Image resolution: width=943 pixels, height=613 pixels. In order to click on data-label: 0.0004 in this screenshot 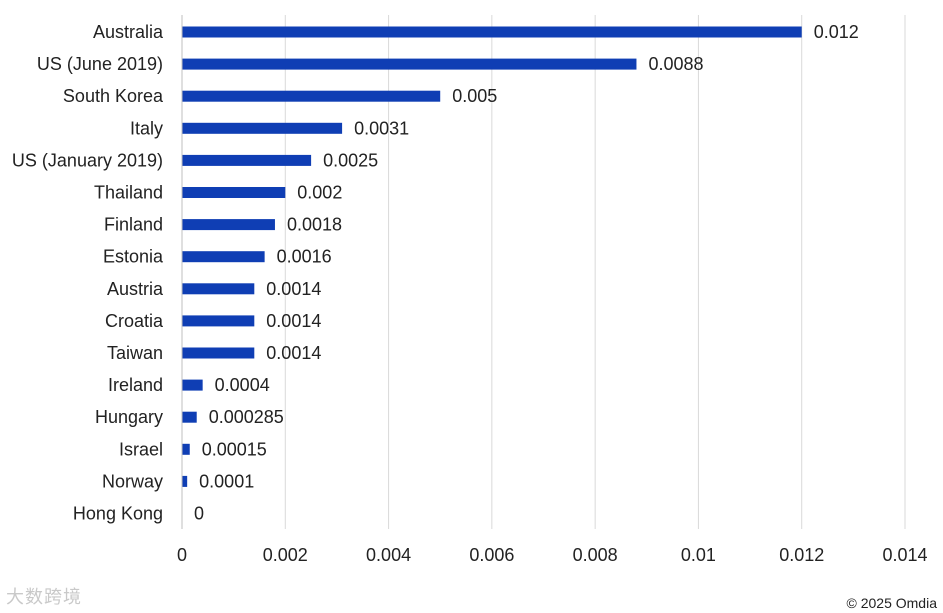, I will do `click(242, 385)`.